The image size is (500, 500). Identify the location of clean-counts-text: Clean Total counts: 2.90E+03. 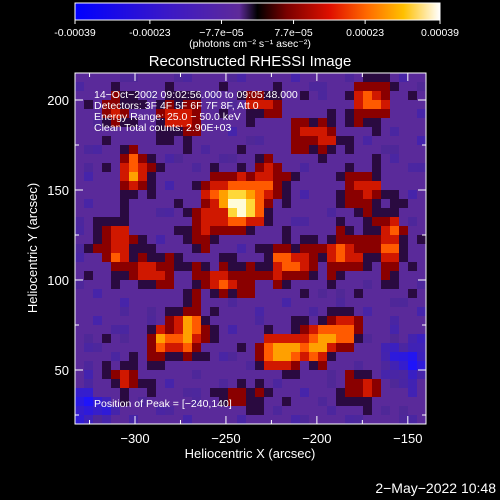
(163, 128).